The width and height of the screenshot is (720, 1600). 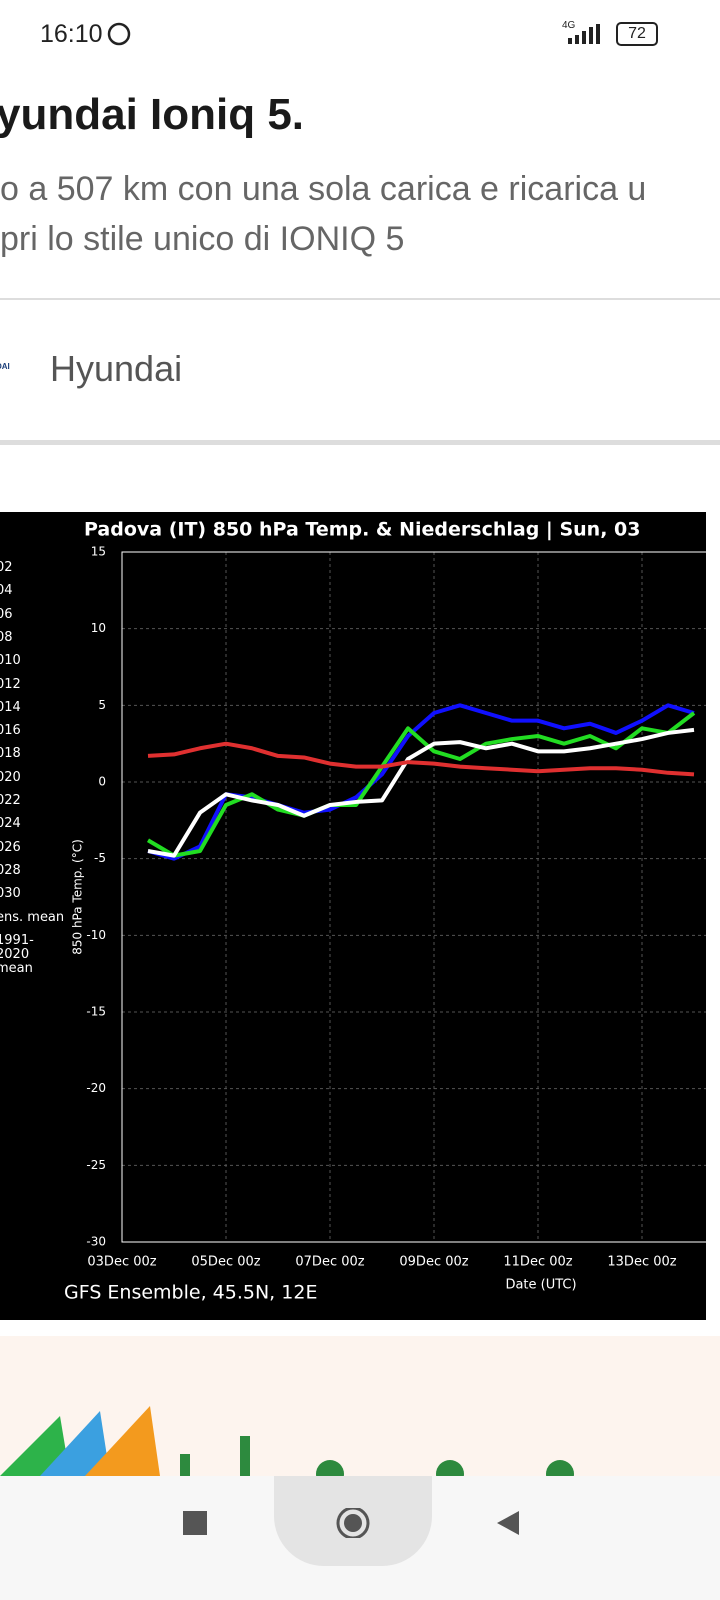 I want to click on brand-name: Hyundai, so click(x=116, y=368).